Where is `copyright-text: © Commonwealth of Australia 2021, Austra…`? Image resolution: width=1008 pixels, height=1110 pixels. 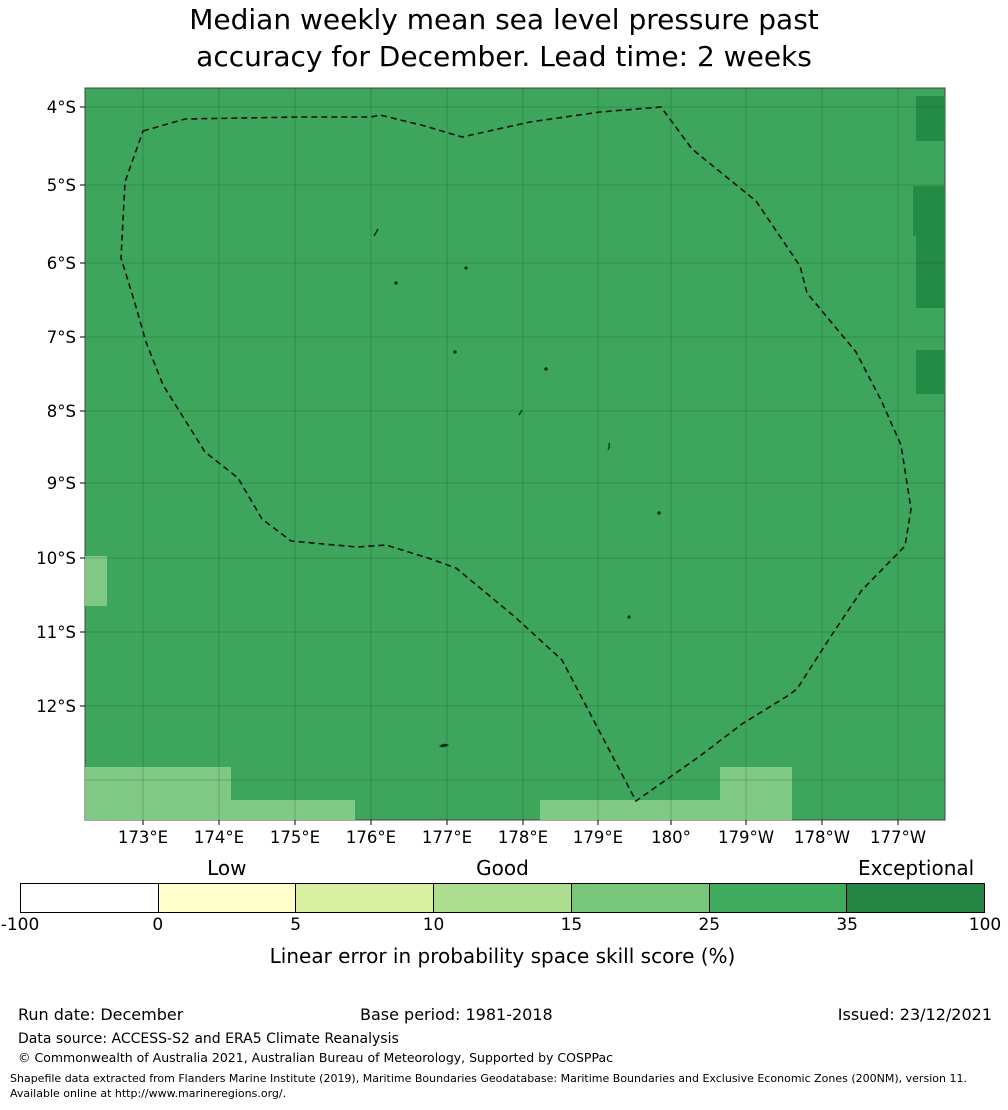 copyright-text: © Commonwealth of Australia 2021, Austra… is located at coordinates (315, 1057).